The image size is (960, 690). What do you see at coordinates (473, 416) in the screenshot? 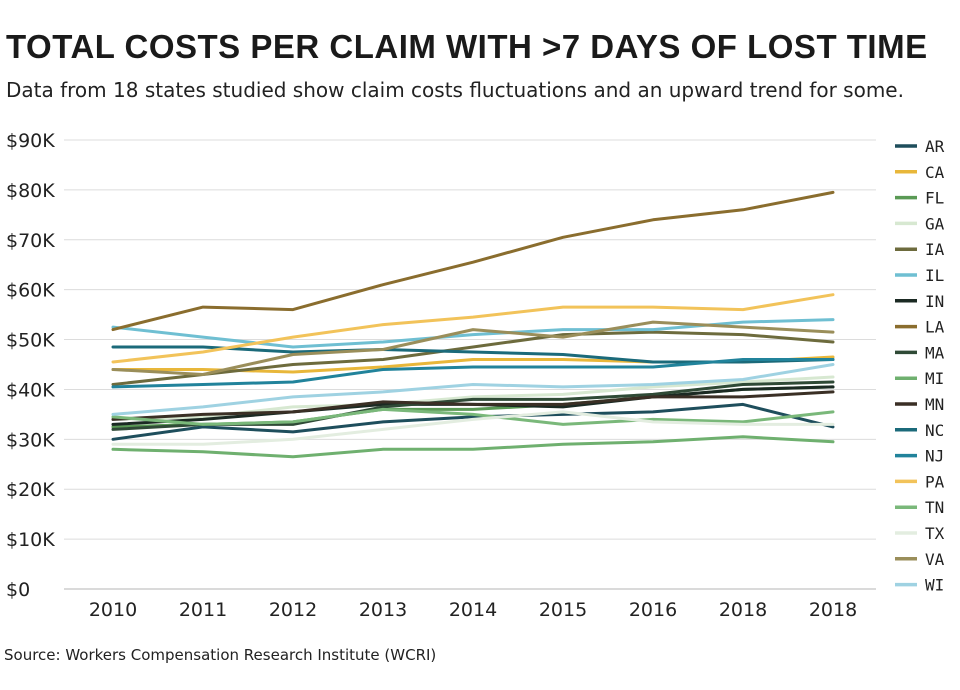
I see `series-line-tn` at bounding box center [473, 416].